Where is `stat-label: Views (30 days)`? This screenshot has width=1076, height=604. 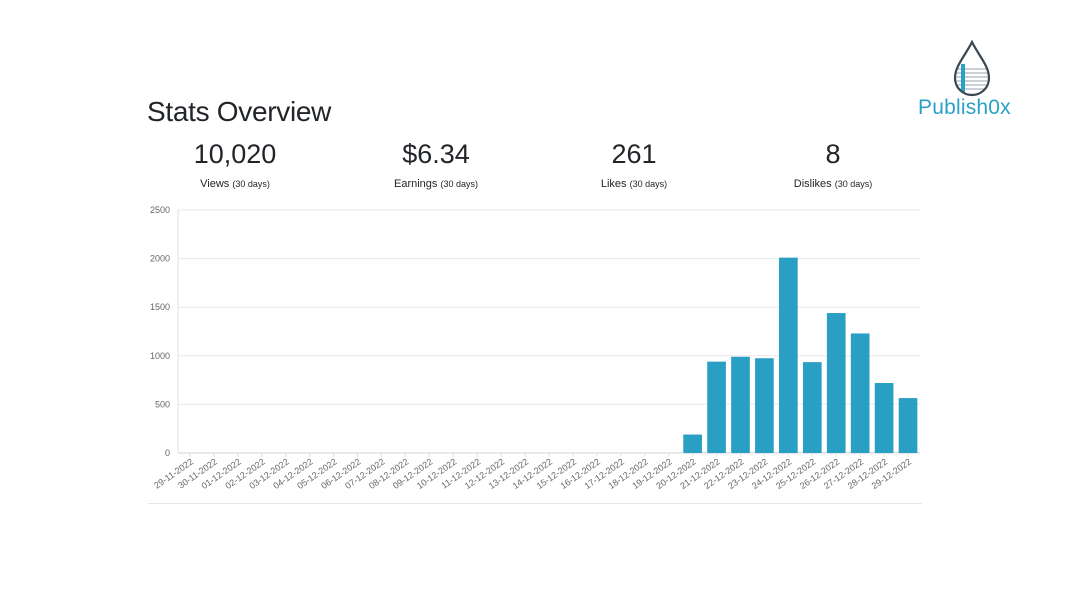
stat-label: Views (30 days) is located at coordinates (235, 184).